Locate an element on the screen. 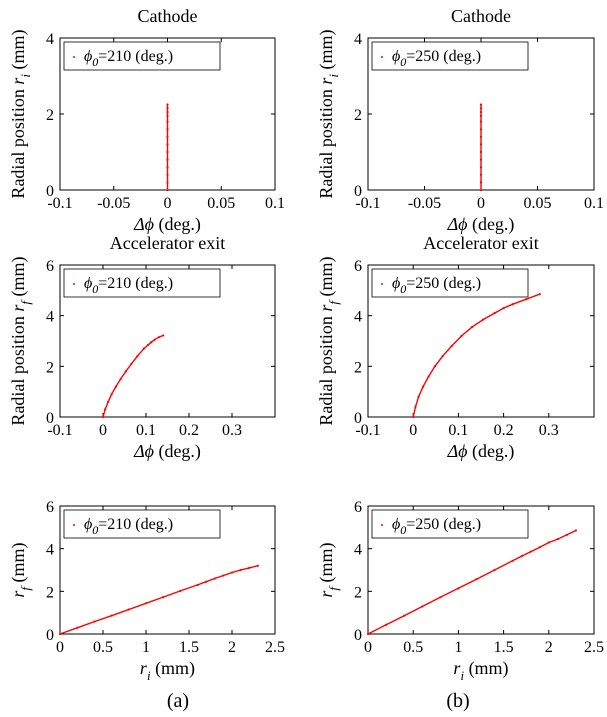 This screenshot has height=717, width=607. caption-a: (a) is located at coordinates (178, 701).